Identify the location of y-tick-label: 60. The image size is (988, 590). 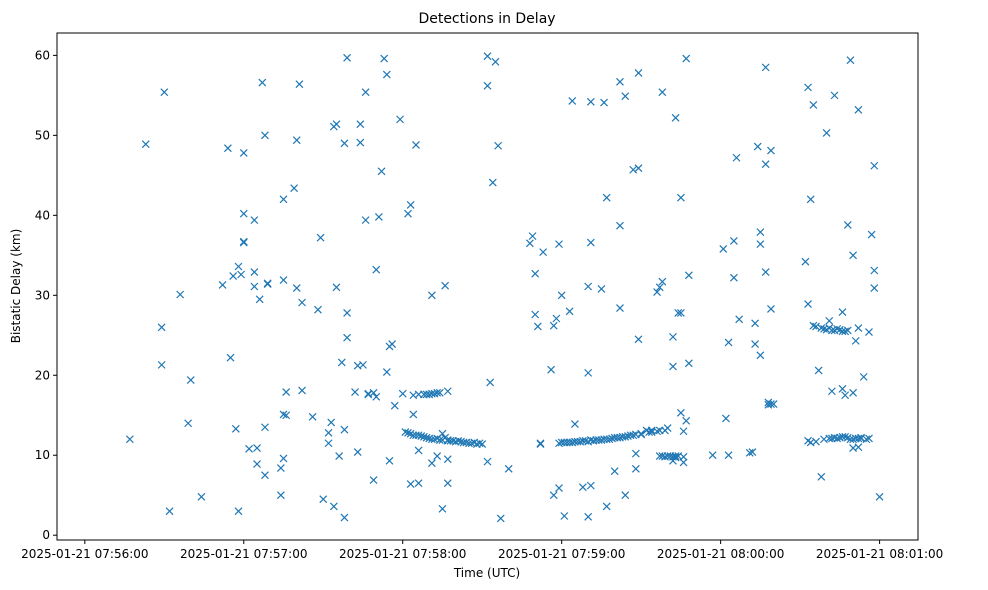
(42, 55).